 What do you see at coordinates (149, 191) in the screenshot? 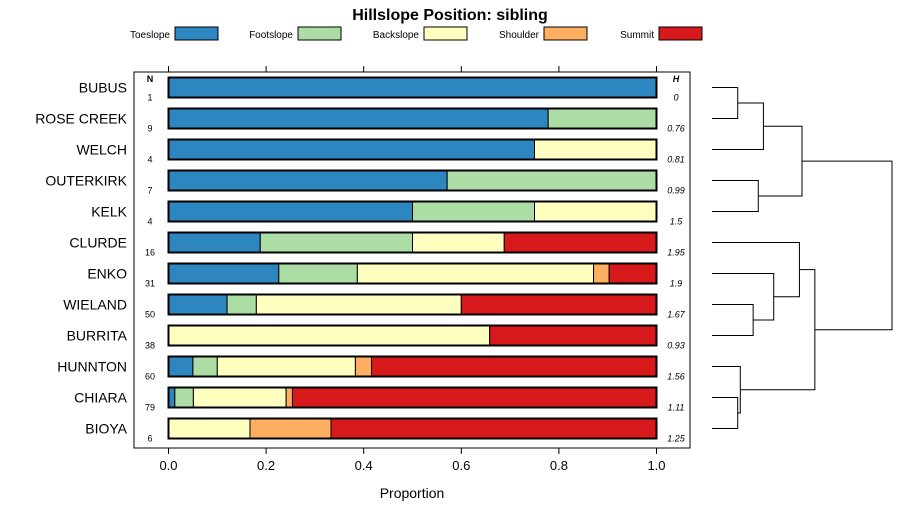
I see `row-n: 7` at bounding box center [149, 191].